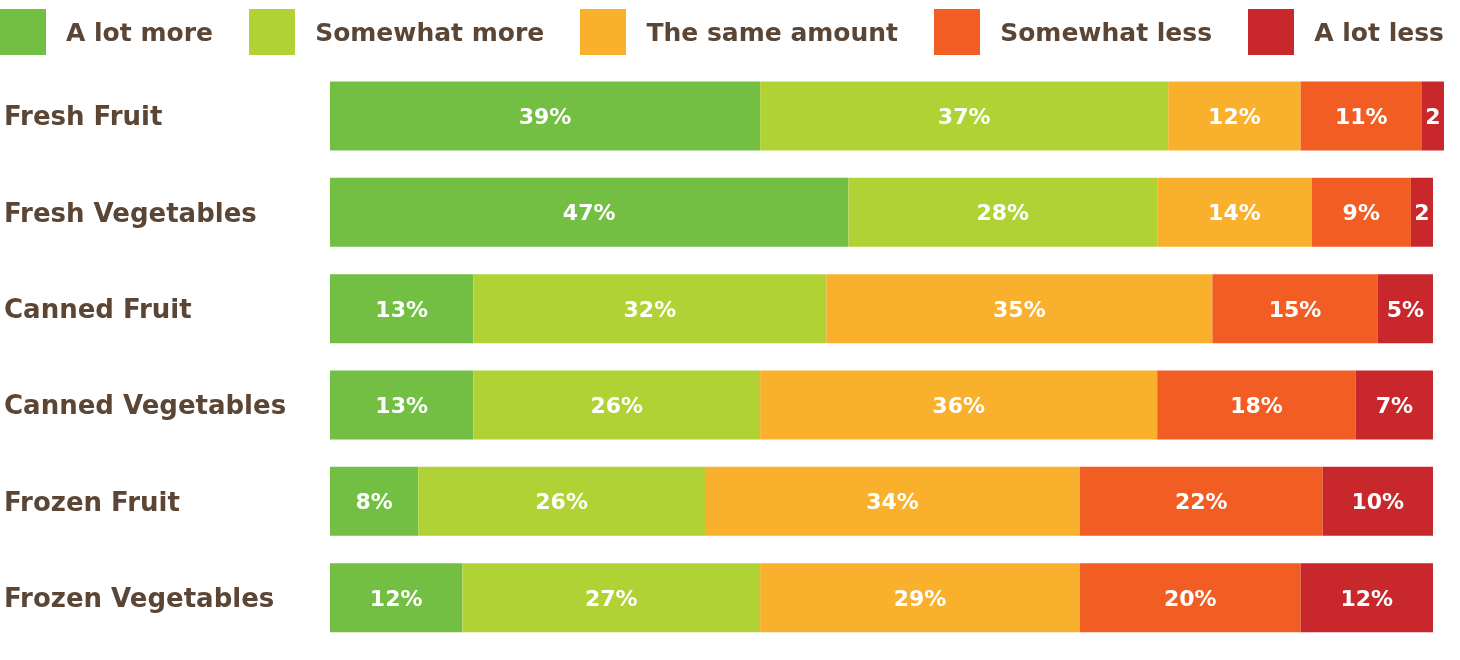 The height and width of the screenshot is (660, 1460). I want to click on data-label: 37%, so click(964, 116).